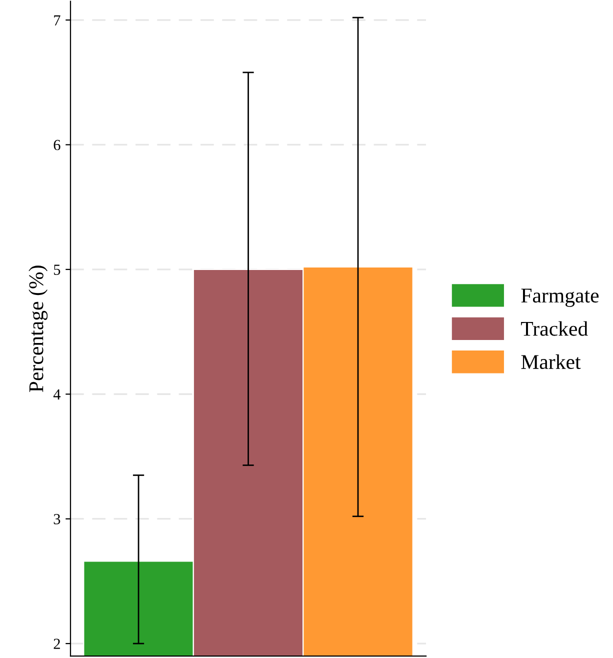 This screenshot has width=613, height=658. What do you see at coordinates (57, 20) in the screenshot?
I see `y-tick-label: 7` at bounding box center [57, 20].